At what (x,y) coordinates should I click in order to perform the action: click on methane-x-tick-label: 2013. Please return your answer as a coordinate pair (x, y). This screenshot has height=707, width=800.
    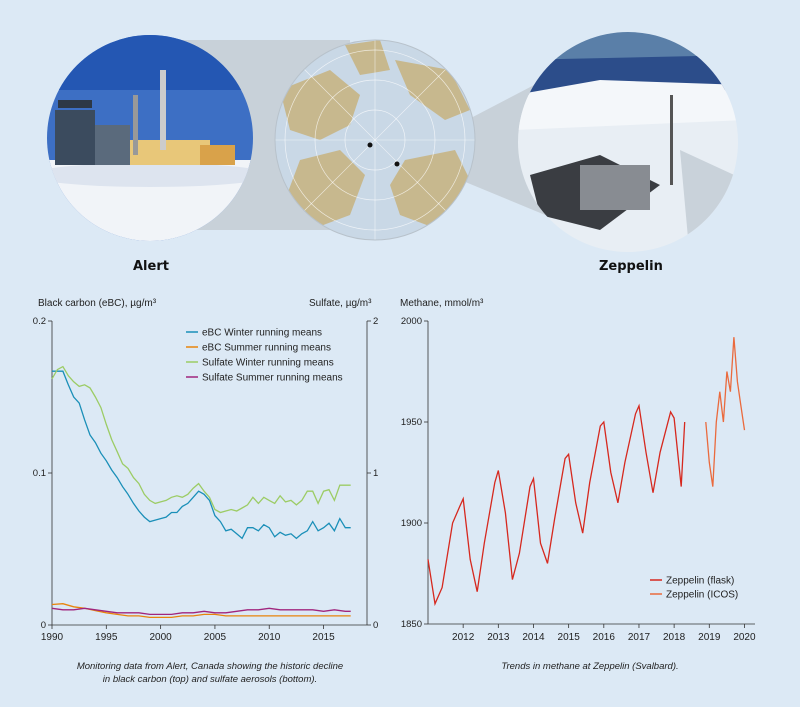
    Looking at the image, I should click on (498, 637).